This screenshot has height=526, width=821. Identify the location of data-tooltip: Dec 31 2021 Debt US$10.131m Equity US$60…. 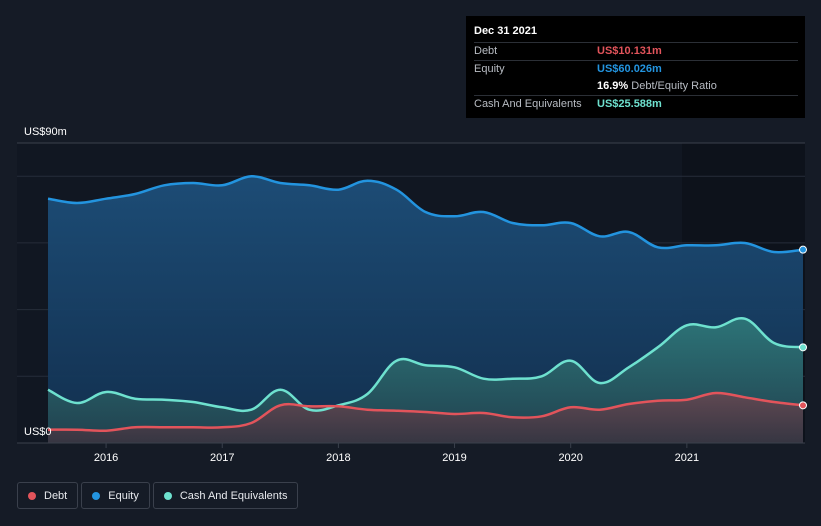
(635, 67).